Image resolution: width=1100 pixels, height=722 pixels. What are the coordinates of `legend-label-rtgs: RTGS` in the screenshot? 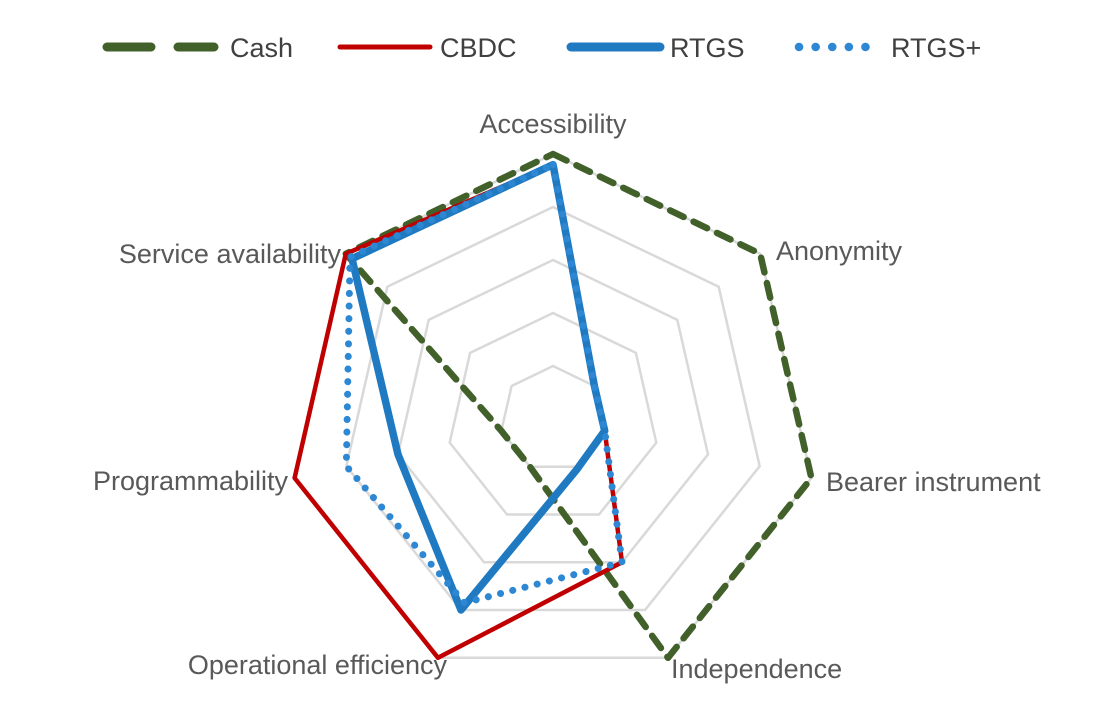 It's located at (707, 48).